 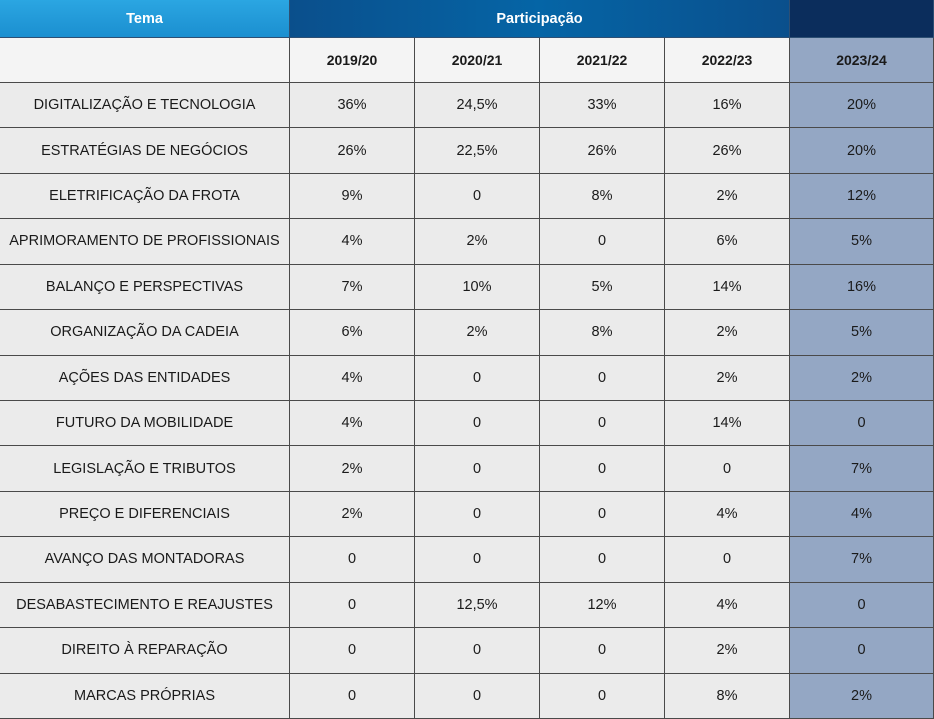 What do you see at coordinates (145, 242) in the screenshot?
I see `theme-label: APRIMORAMENTO DE PROFISSIONAIS` at bounding box center [145, 242].